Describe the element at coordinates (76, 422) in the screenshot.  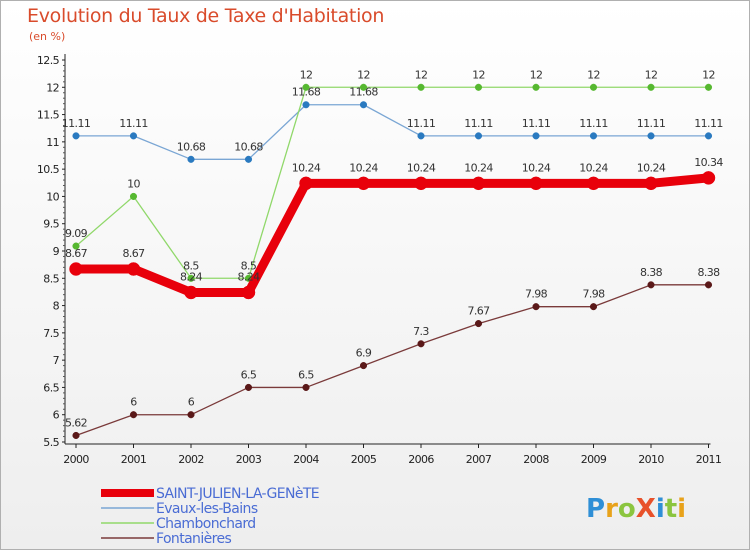
I see `data-label: 5.62` at that location.